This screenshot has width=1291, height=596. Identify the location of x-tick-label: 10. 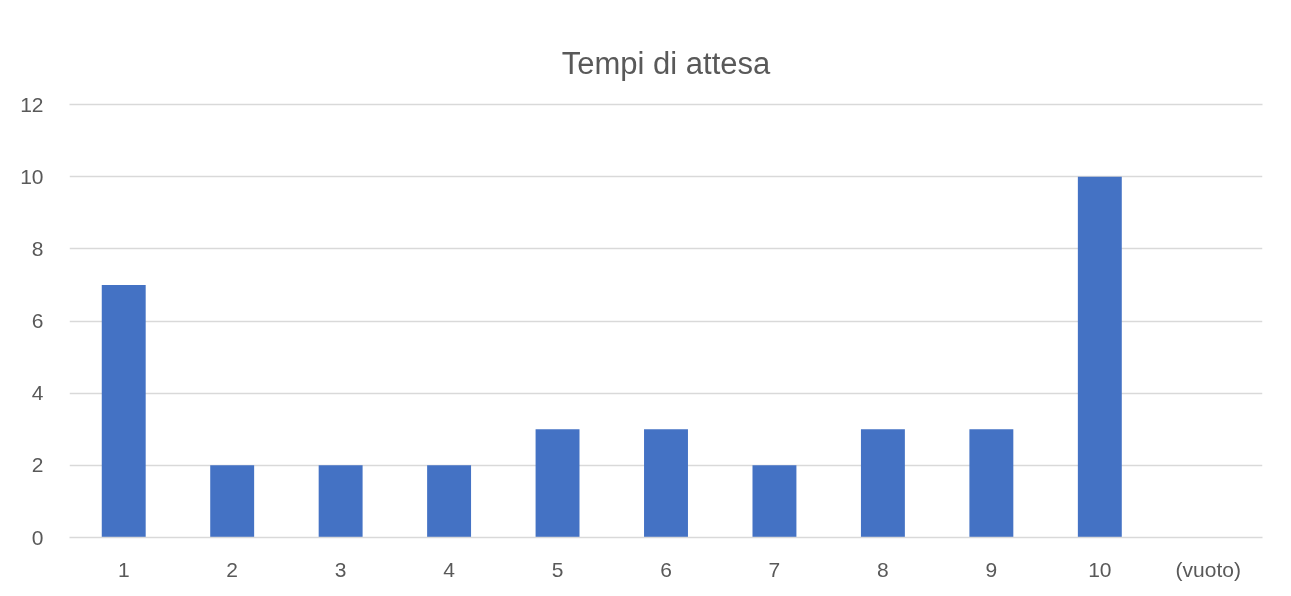
(1100, 569).